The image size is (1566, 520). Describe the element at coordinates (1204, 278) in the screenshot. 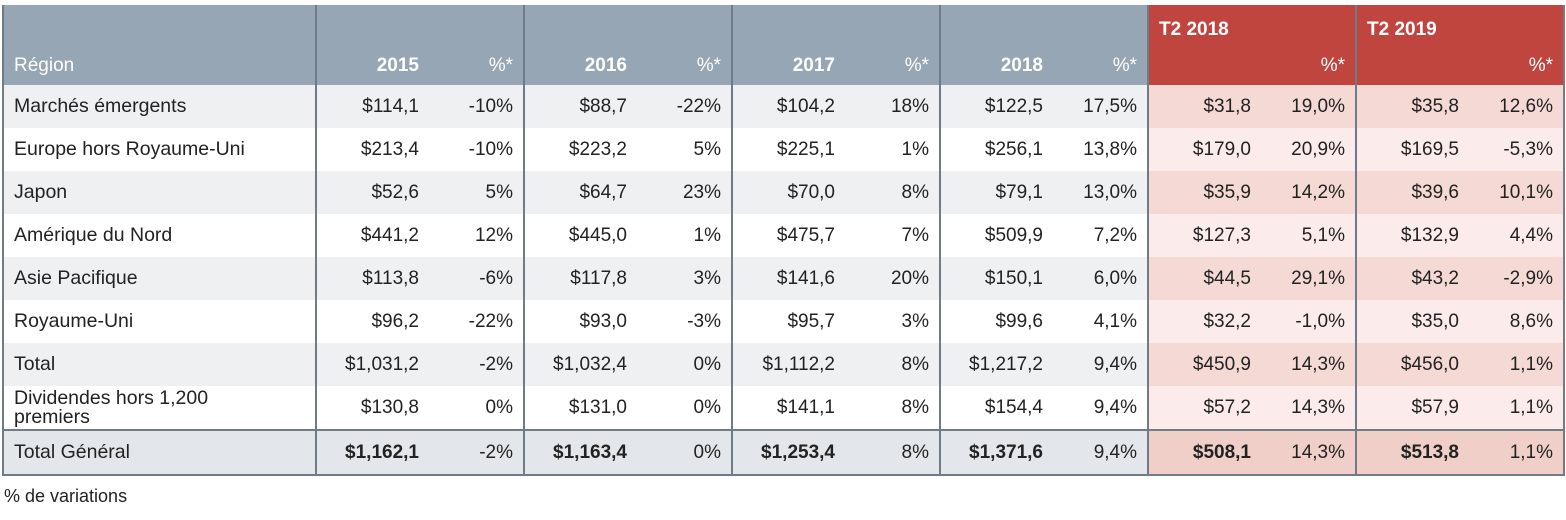

I see `value-cell-q2018: $44,5` at that location.